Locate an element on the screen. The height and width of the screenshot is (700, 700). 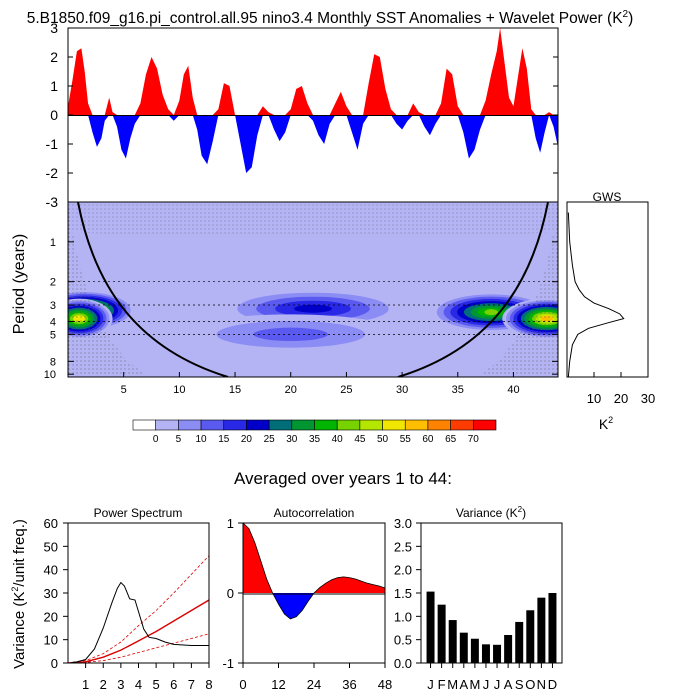
autocorrelation-title: Autocorrelation is located at coordinates (314, 513).